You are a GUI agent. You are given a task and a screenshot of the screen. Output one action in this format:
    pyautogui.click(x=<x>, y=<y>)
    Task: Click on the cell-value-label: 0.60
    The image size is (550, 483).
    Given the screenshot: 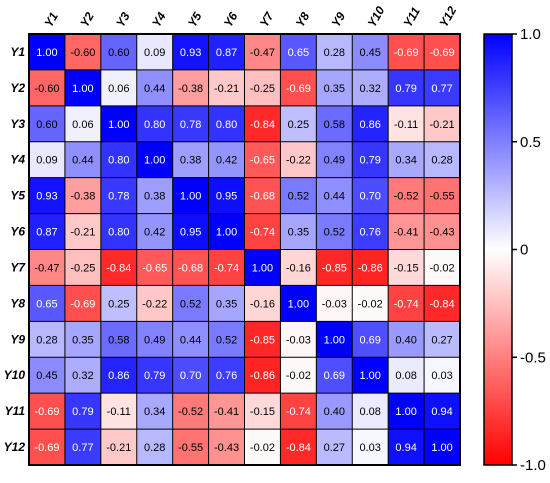 What is the action you would take?
    pyautogui.click(x=46, y=125)
    